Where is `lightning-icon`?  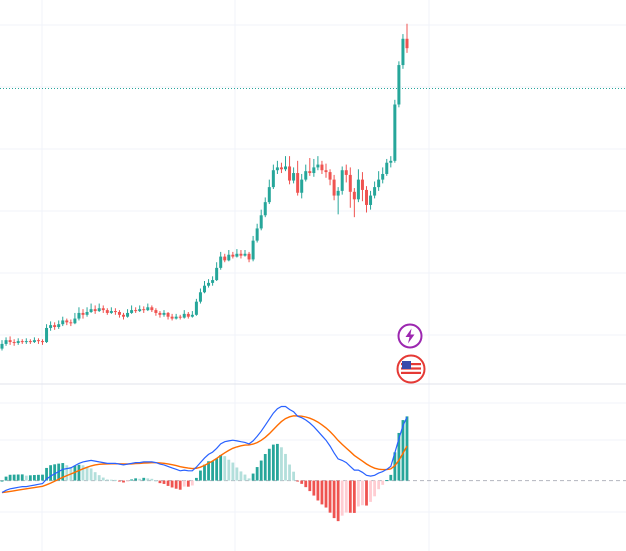 lightning-icon is located at coordinates (410, 336).